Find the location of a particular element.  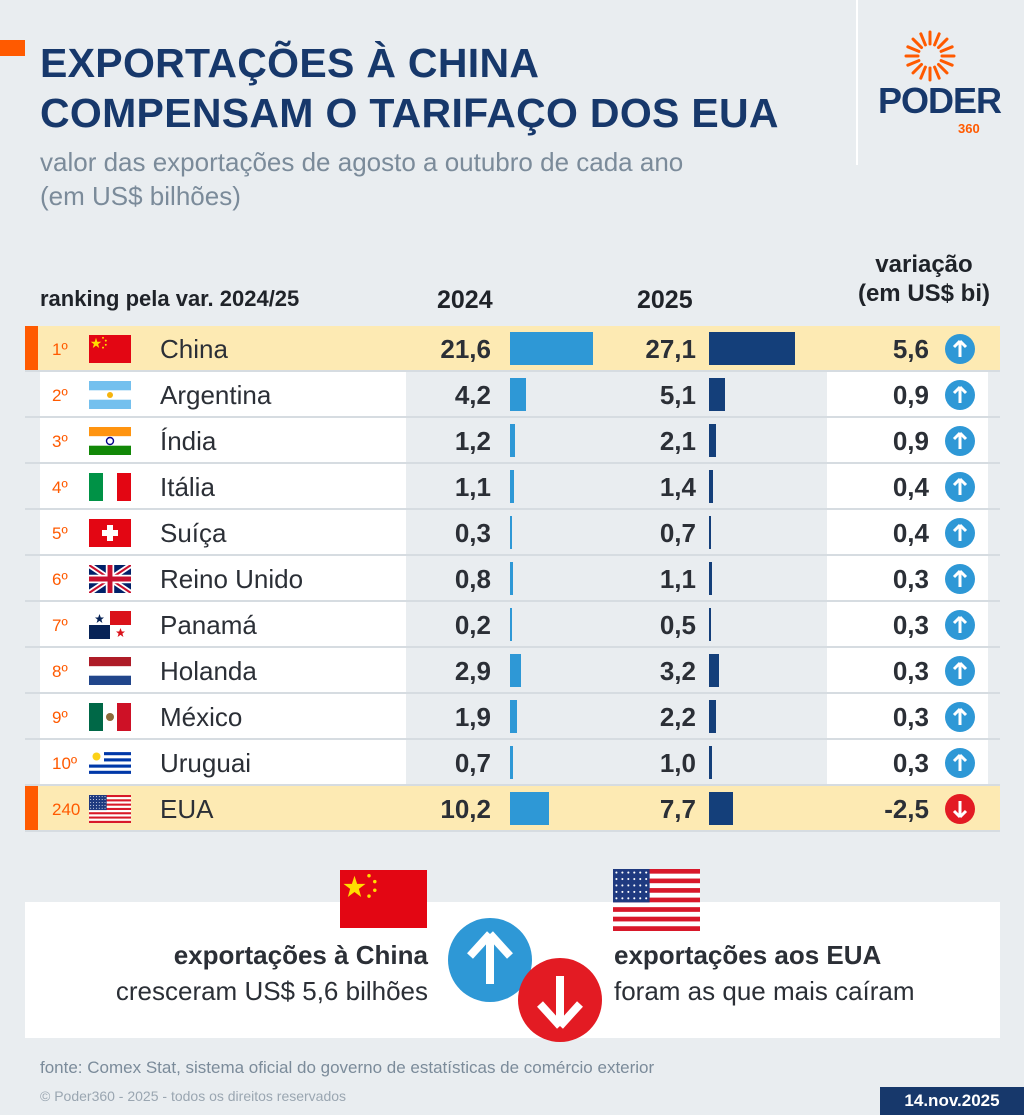

country-name: China is located at coordinates (194, 349).